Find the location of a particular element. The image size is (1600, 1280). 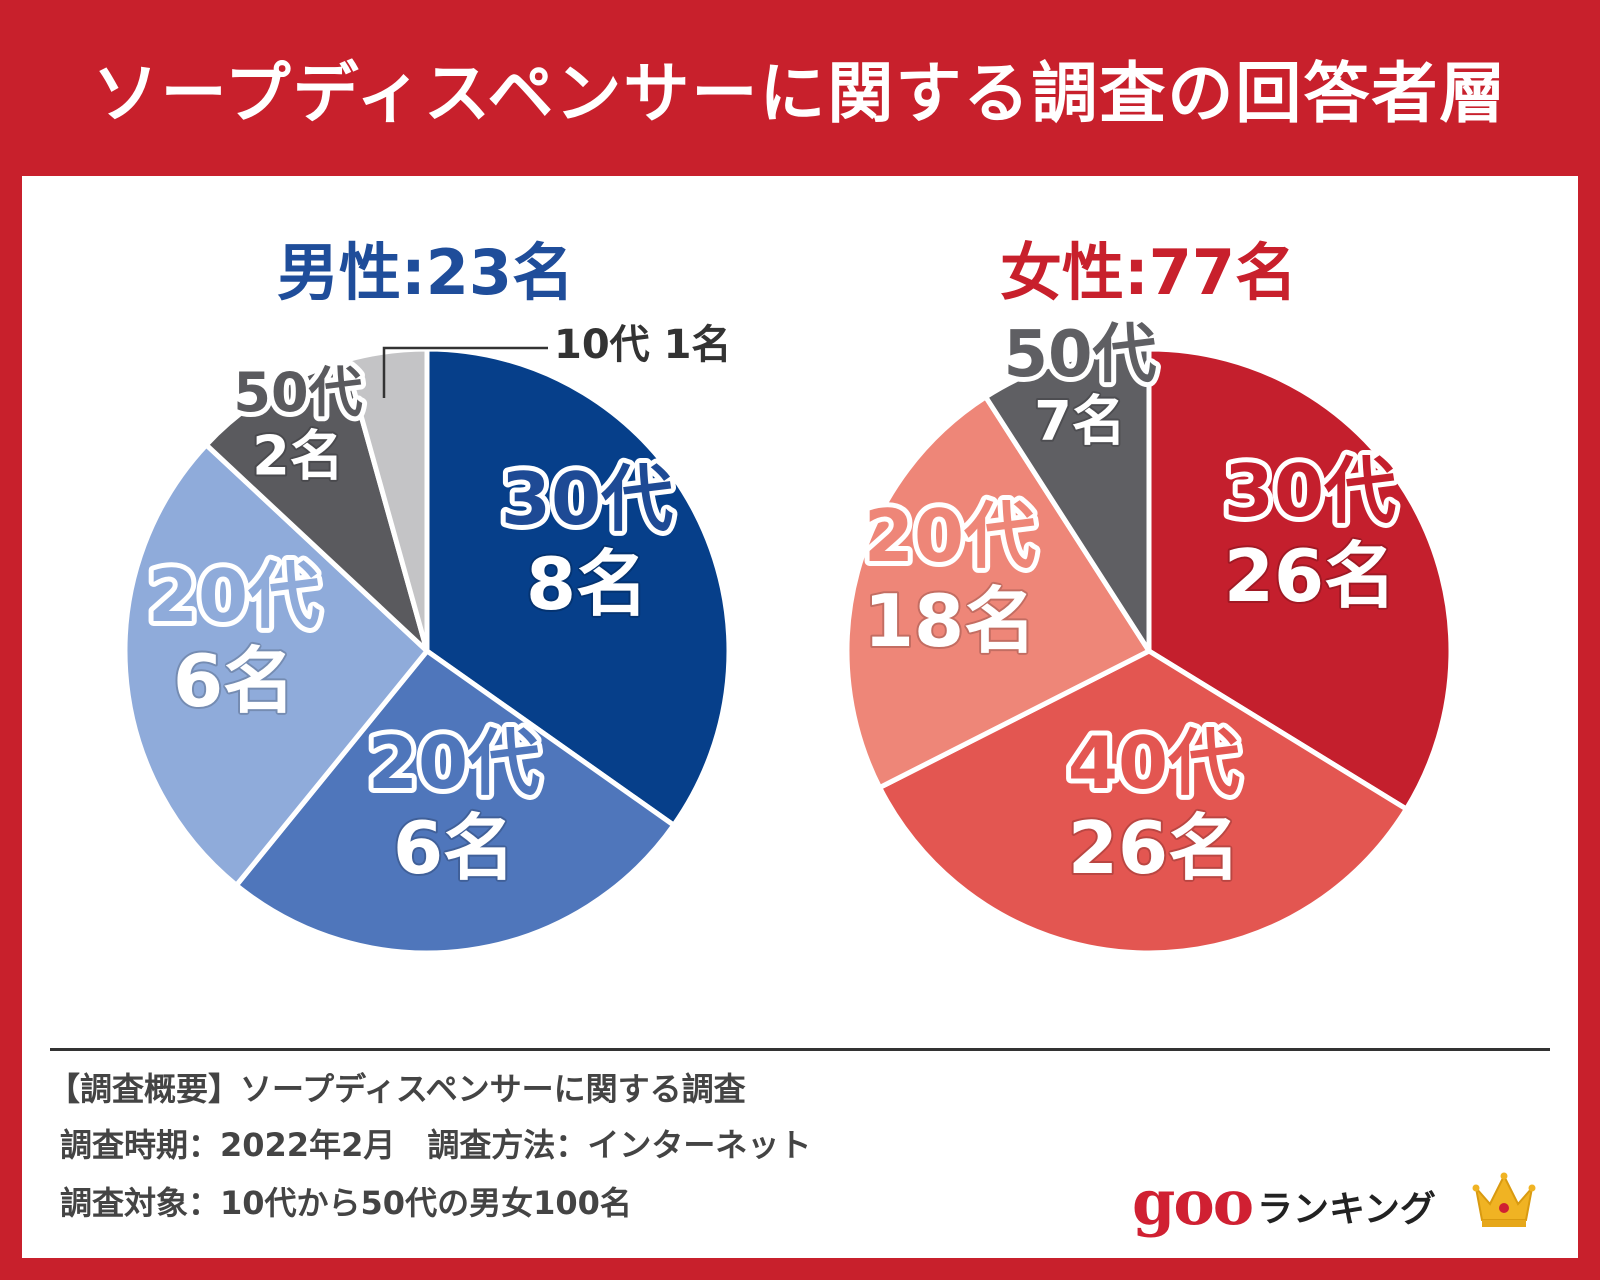

survey-period-method: 調査時期：2022年2月 調査方法：インターネット is located at coordinates (436, 1145).